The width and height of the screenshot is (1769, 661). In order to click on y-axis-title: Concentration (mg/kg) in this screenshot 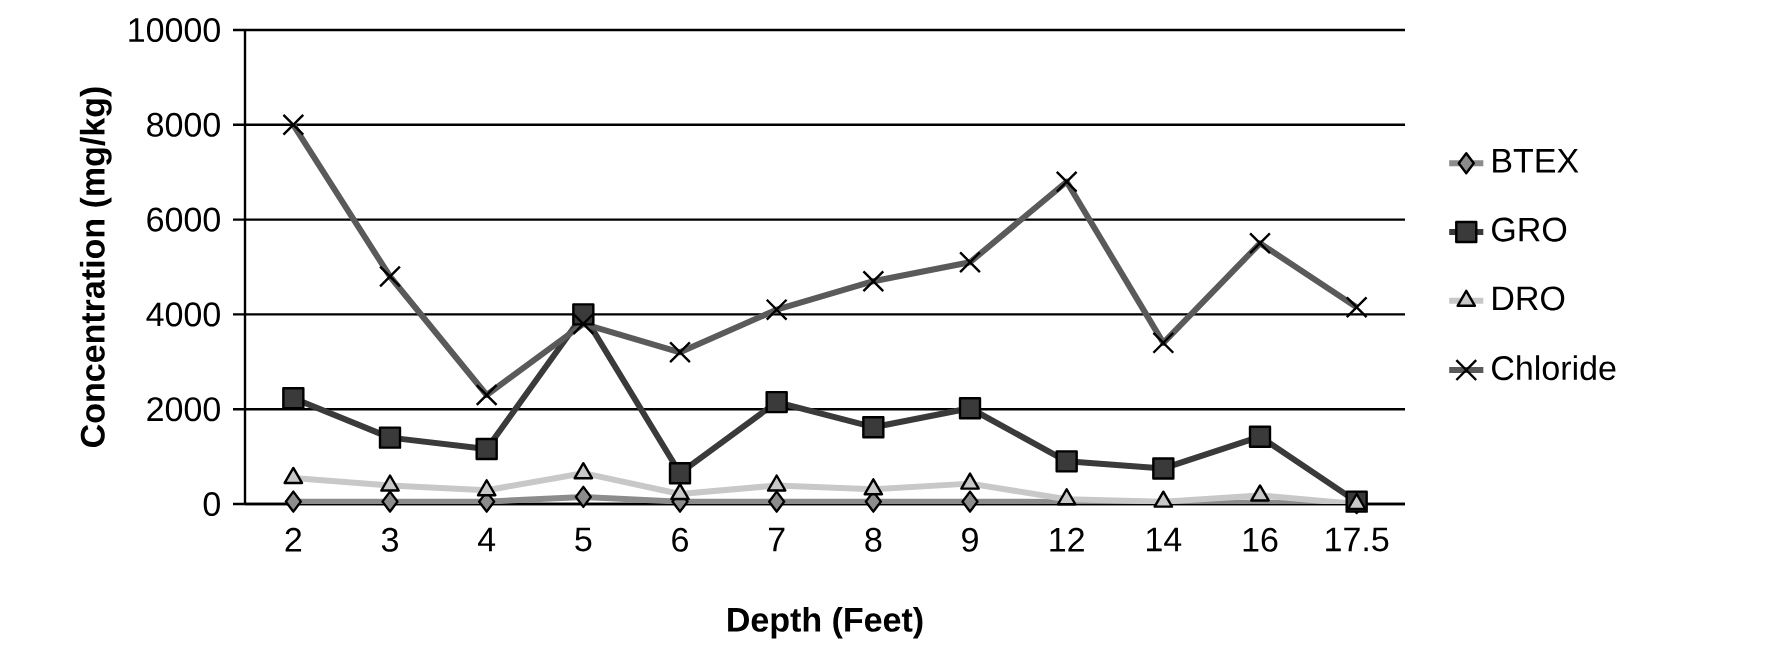, I will do `click(95, 267)`.